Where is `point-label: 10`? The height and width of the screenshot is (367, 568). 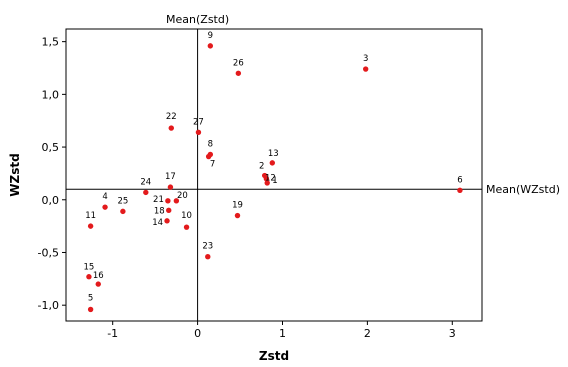 point-label: 10 is located at coordinates (186, 216).